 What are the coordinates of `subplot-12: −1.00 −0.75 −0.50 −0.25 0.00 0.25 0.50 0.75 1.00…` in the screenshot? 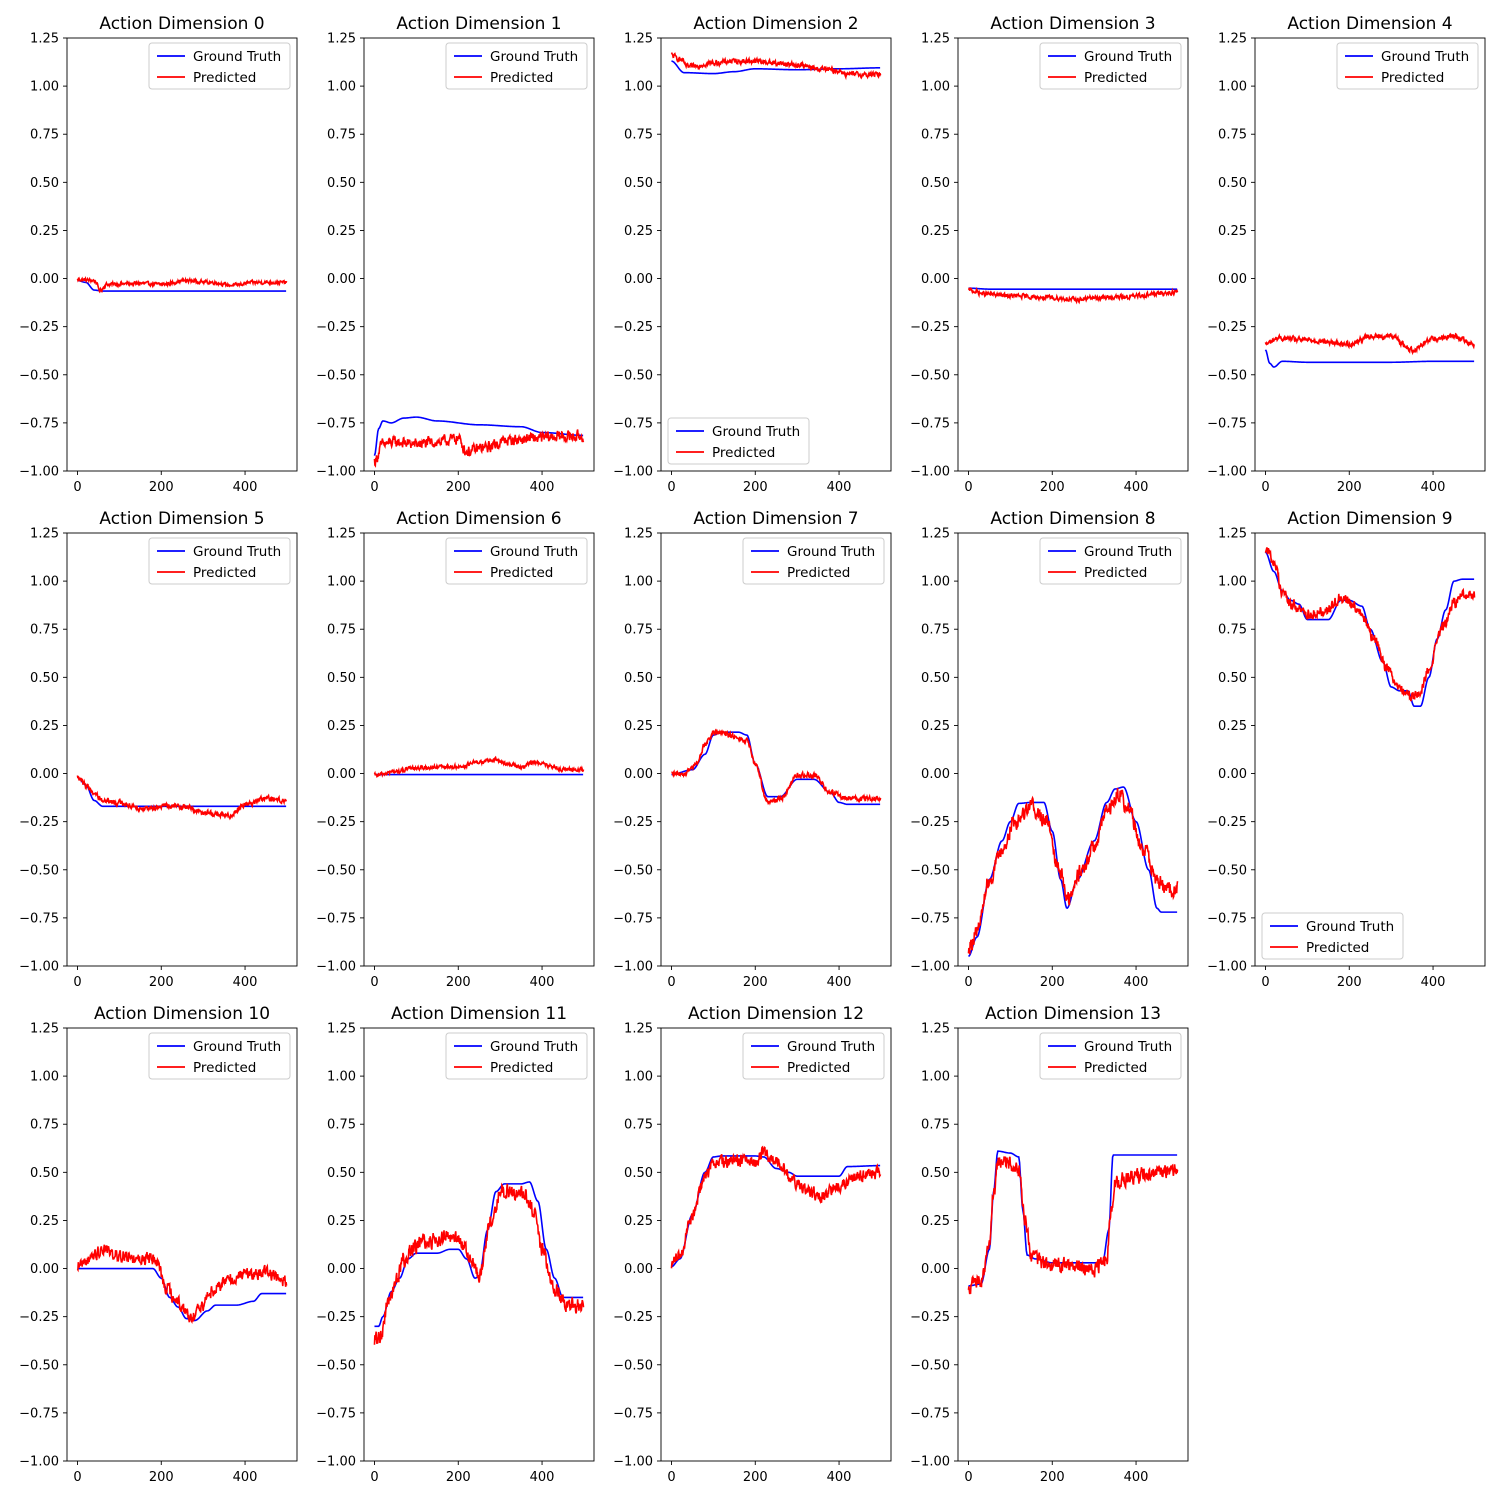 It's located at (752, 1244).